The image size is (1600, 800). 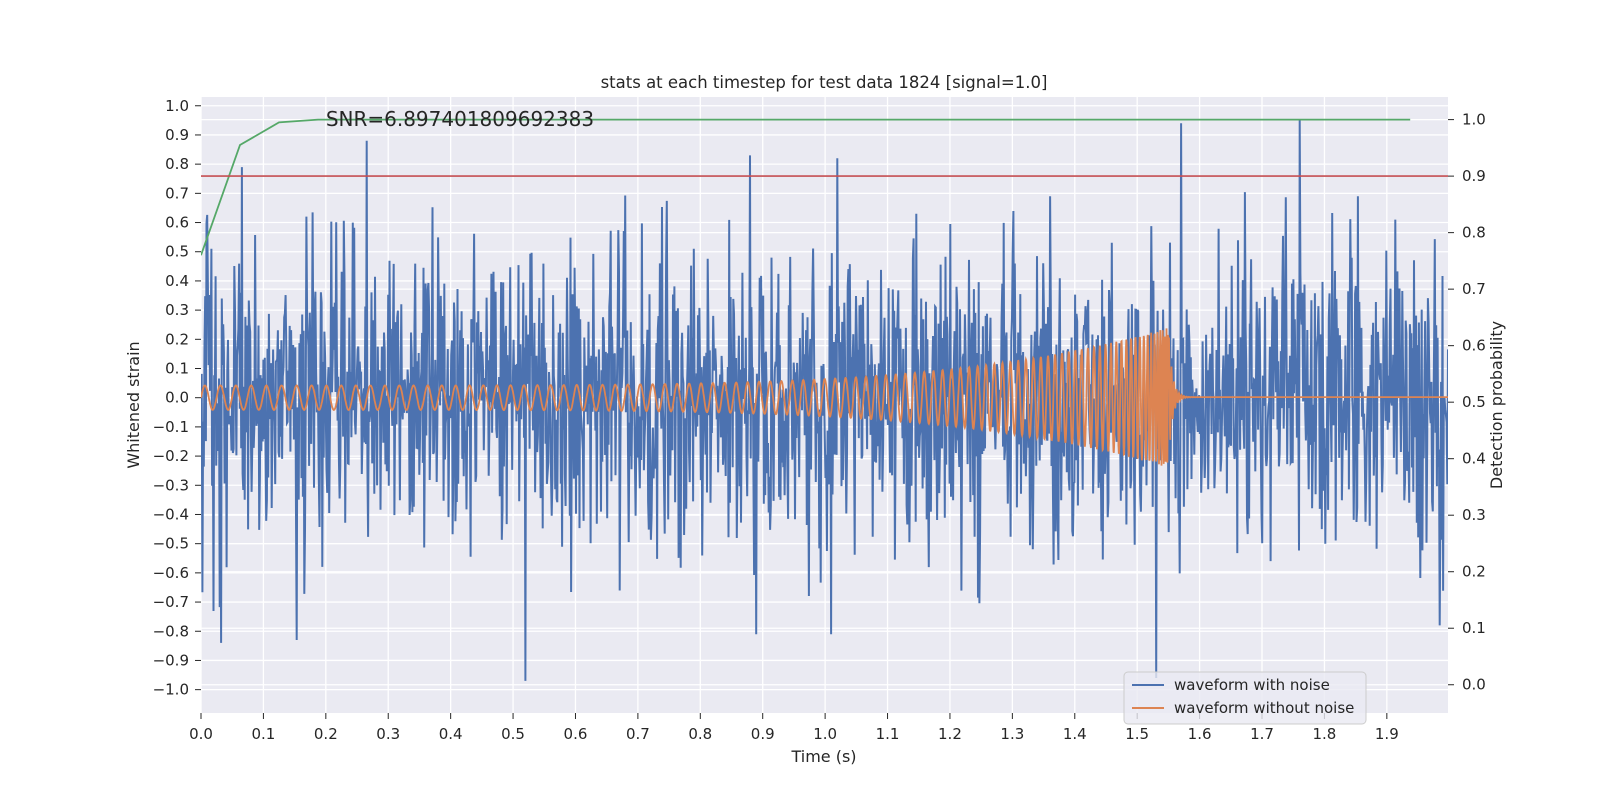 I want to click on y2-tick-label: 0.4, so click(x=1474, y=459).